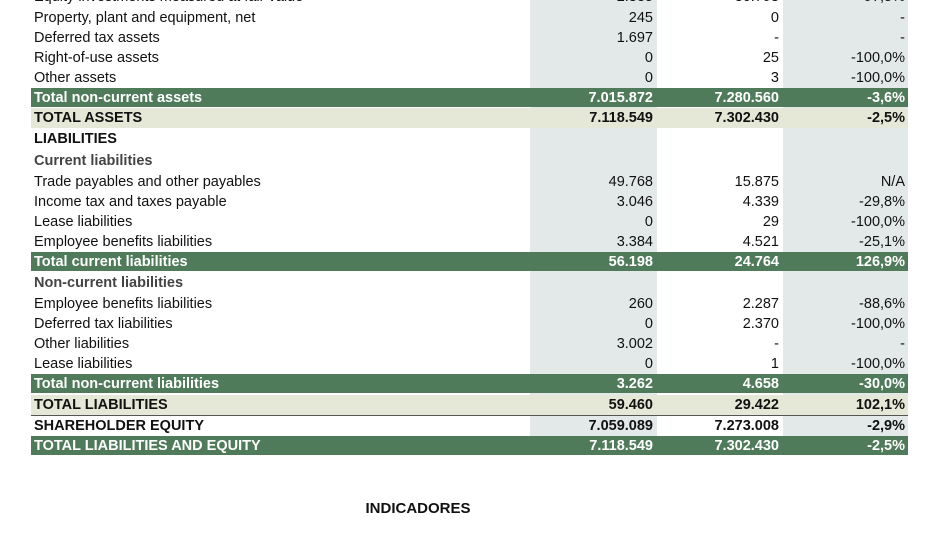 Image resolution: width=950 pixels, height=533 pixels. Describe the element at coordinates (882, 202) in the screenshot. I see `cell-value: -29,8%` at that location.